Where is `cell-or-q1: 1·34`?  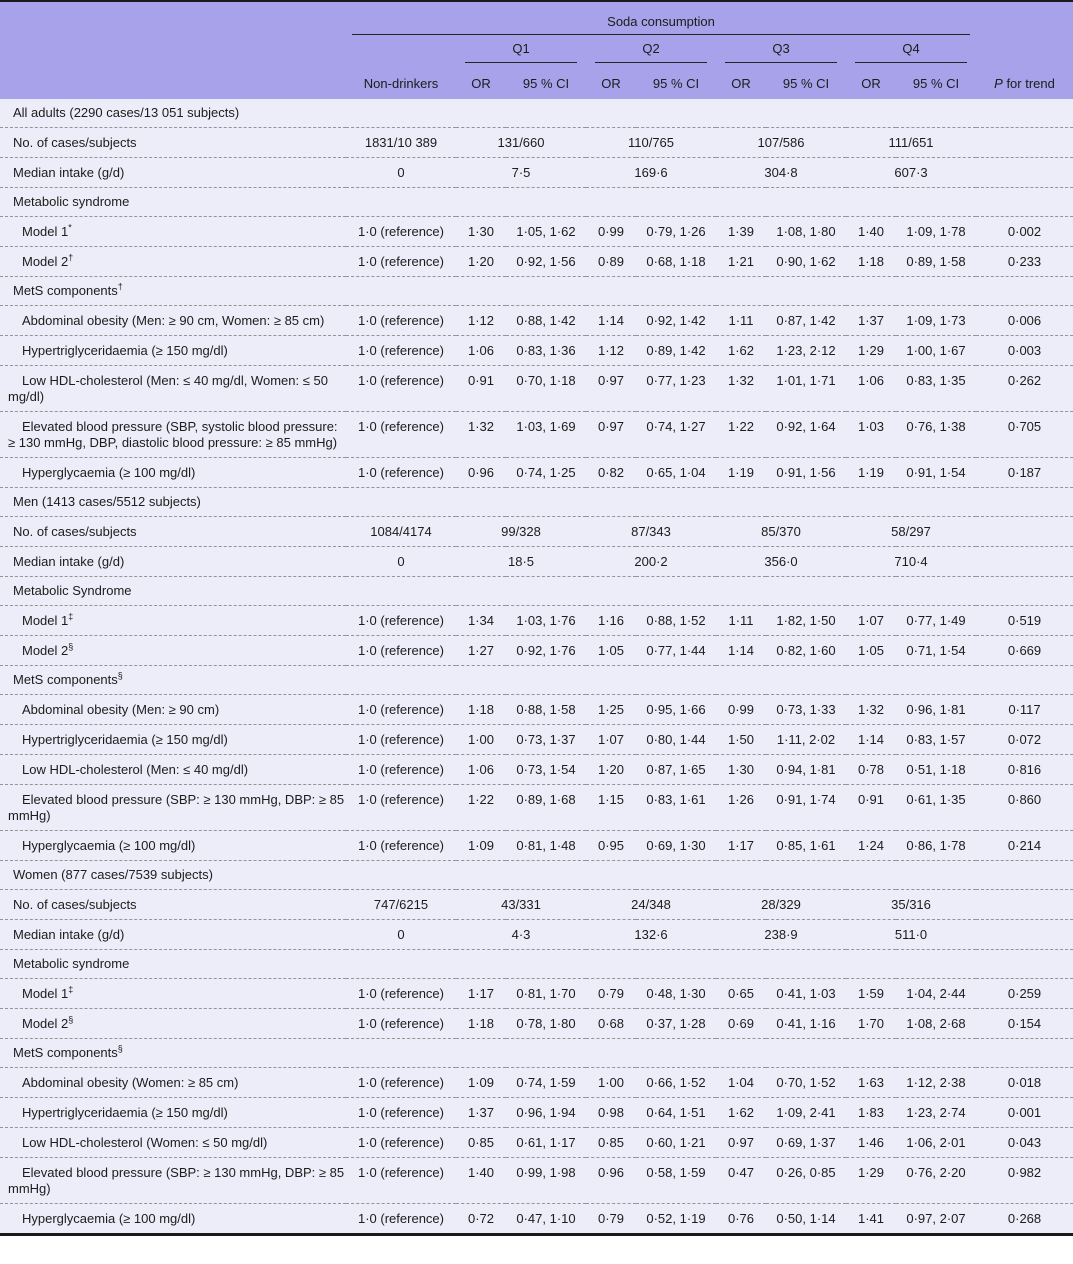 cell-or-q1: 1·34 is located at coordinates (481, 620).